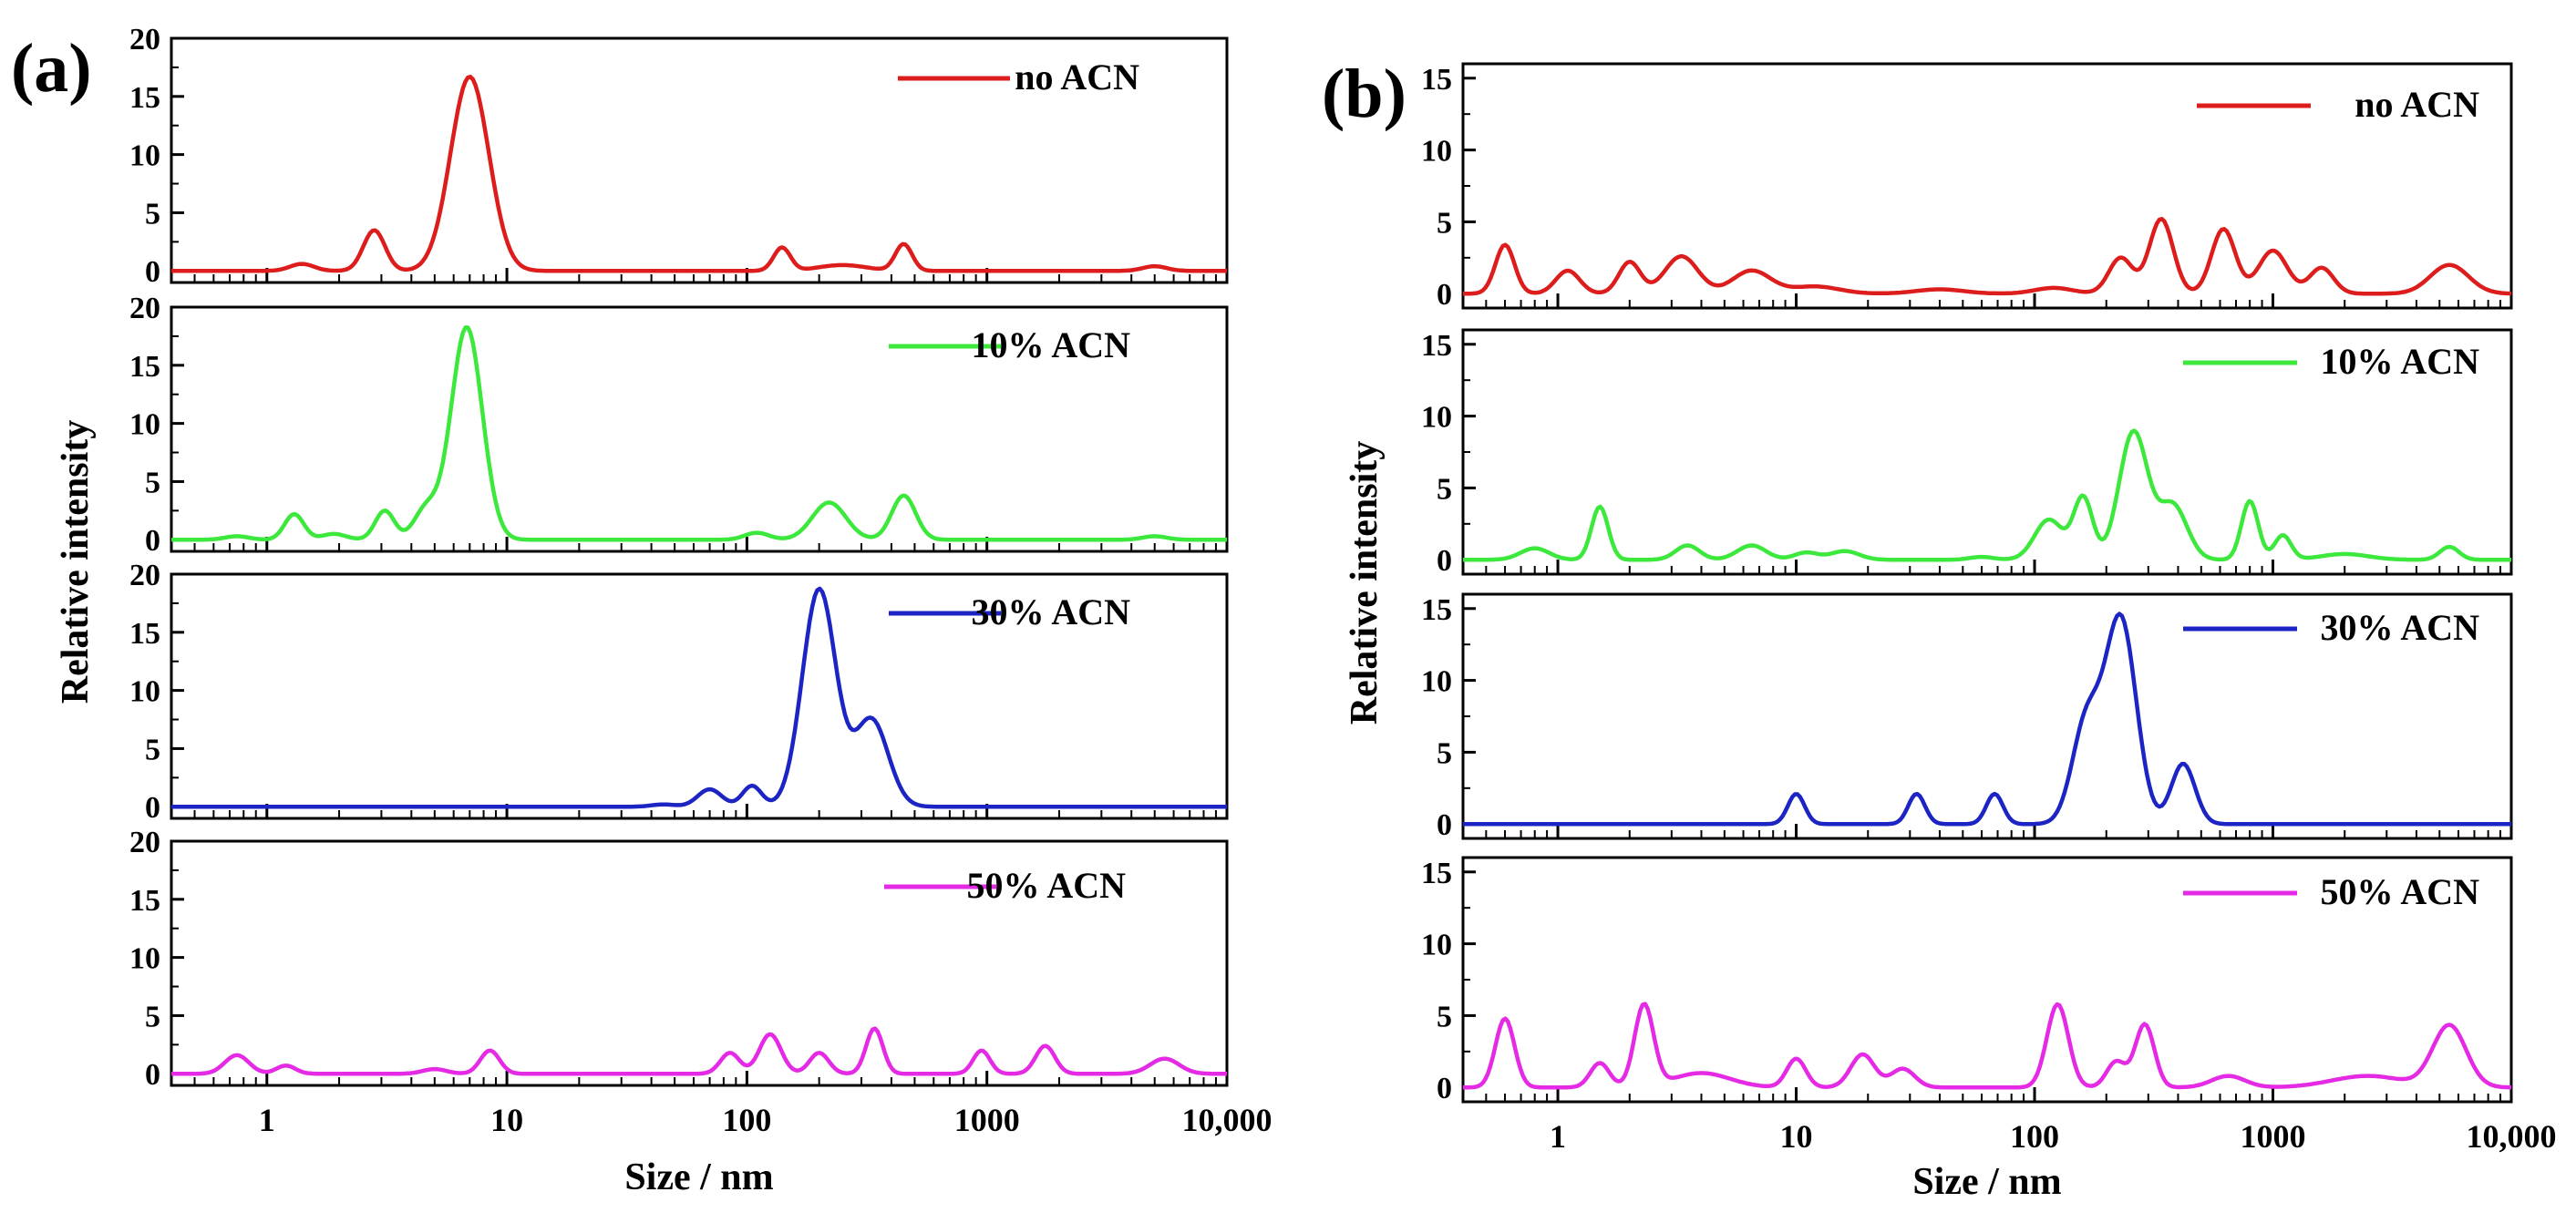 This screenshot has height=1223, width=2576. I want to click on panel-label: (b), so click(1364, 94).